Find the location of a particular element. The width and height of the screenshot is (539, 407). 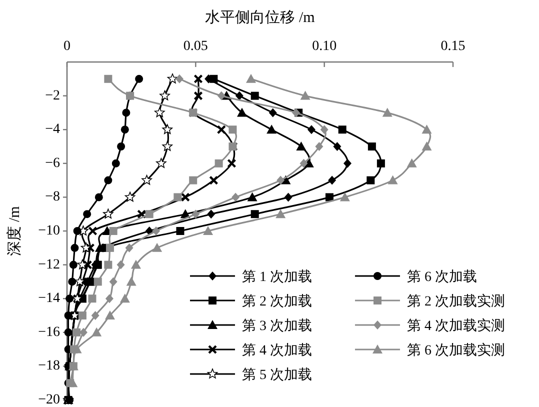

y-tick-label: −18 is located at coordinates (49, 366).